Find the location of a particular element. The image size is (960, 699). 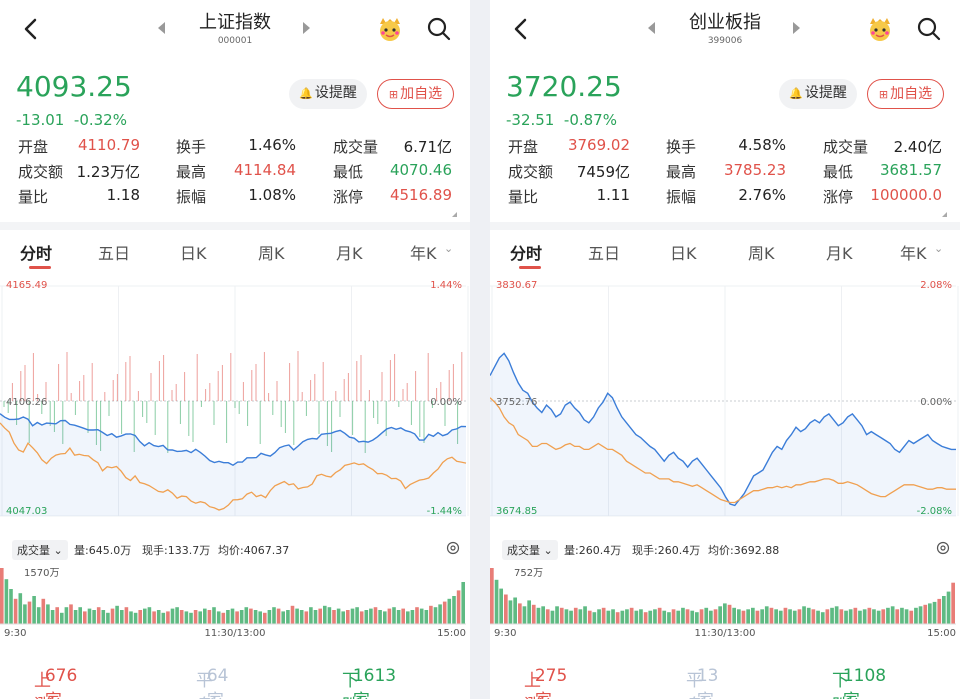

y-mid-label: 4106.26 is located at coordinates (26, 402).